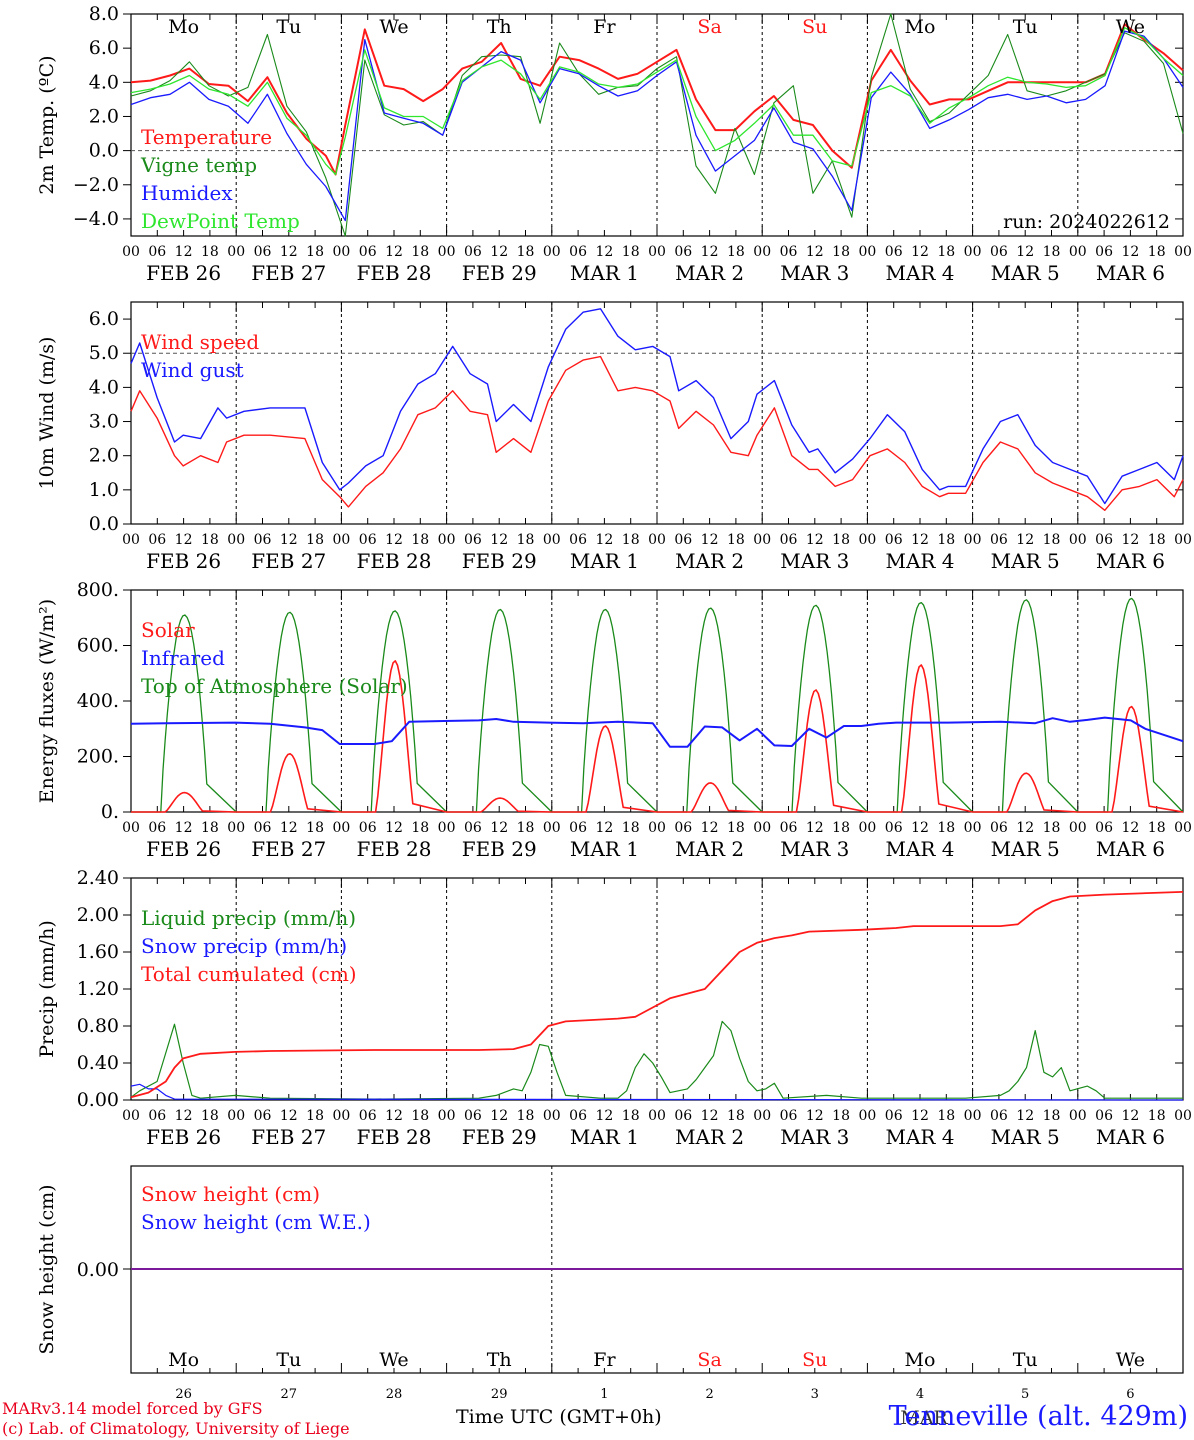 The width and height of the screenshot is (1194, 1440). I want to click on date-label: MAR 4, so click(919, 561).